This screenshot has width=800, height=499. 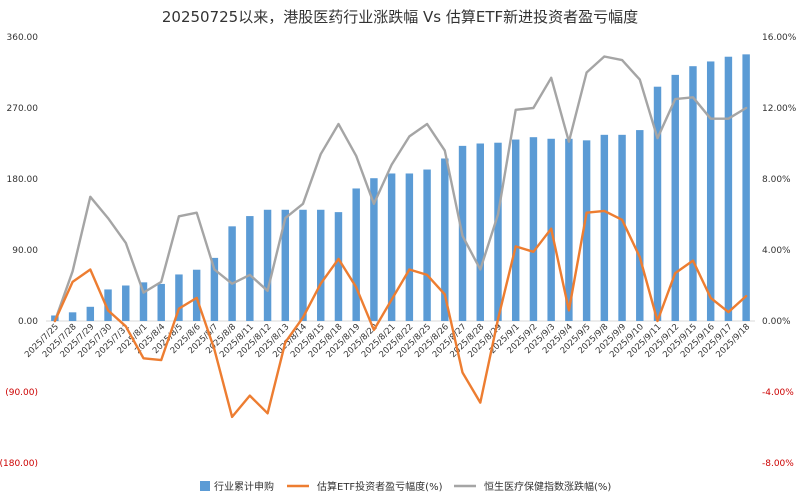 What do you see at coordinates (19, 464) in the screenshot?
I see `left-axis-tick-label: (180.00)` at bounding box center [19, 464].